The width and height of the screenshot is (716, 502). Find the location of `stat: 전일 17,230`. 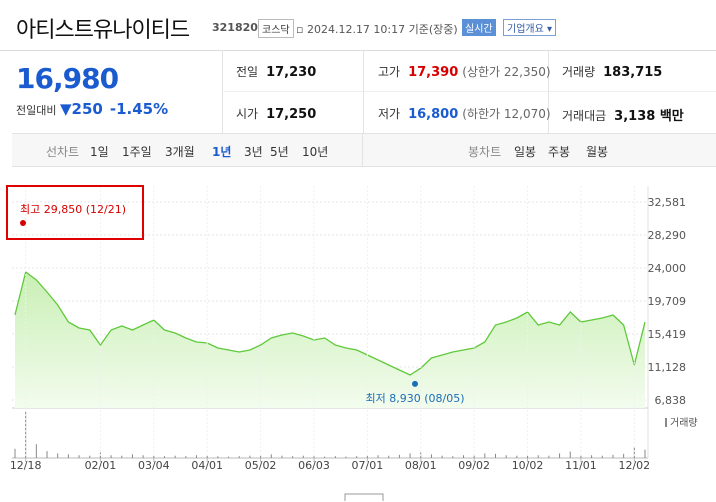

stat: 전일 17,230 is located at coordinates (276, 71).